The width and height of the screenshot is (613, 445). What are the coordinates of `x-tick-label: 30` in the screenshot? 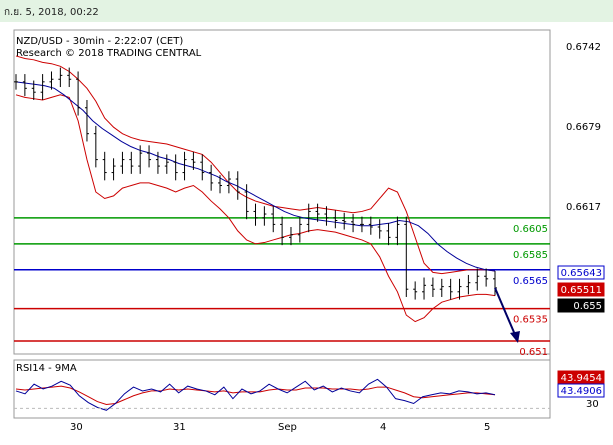 It's located at (76, 427).